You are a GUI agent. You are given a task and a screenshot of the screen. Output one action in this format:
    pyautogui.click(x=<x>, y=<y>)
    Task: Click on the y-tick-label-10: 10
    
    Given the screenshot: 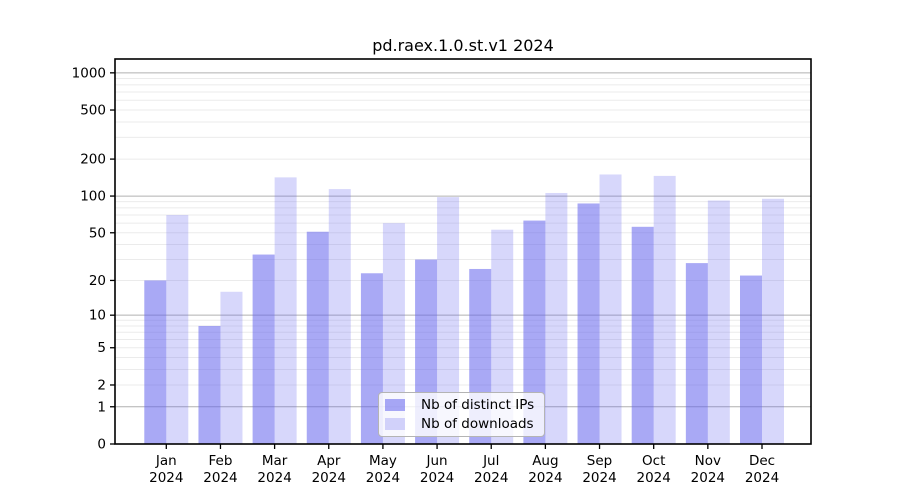 What is the action you would take?
    pyautogui.click(x=97, y=316)
    